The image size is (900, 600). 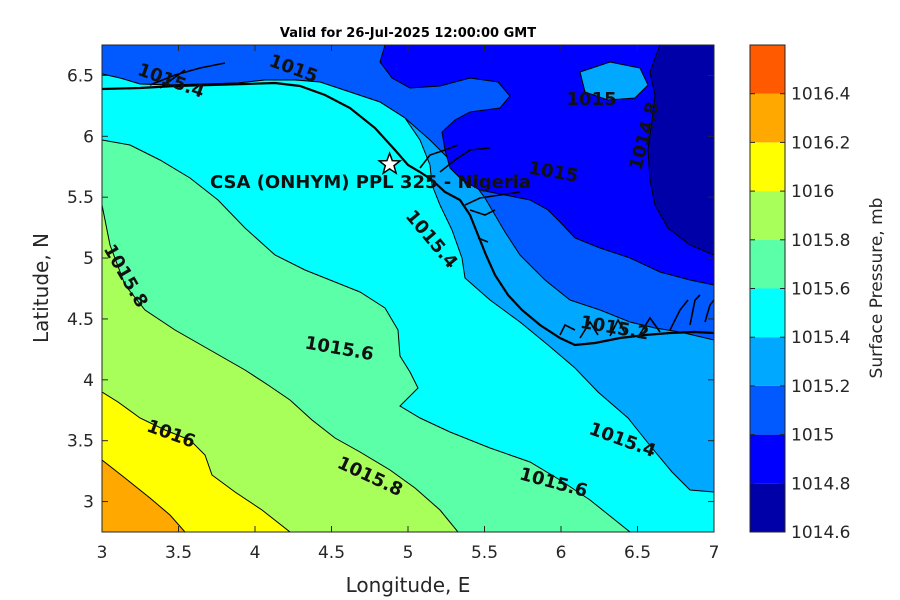 What do you see at coordinates (102, 553) in the screenshot?
I see `x-tick-label: 3` at bounding box center [102, 553].